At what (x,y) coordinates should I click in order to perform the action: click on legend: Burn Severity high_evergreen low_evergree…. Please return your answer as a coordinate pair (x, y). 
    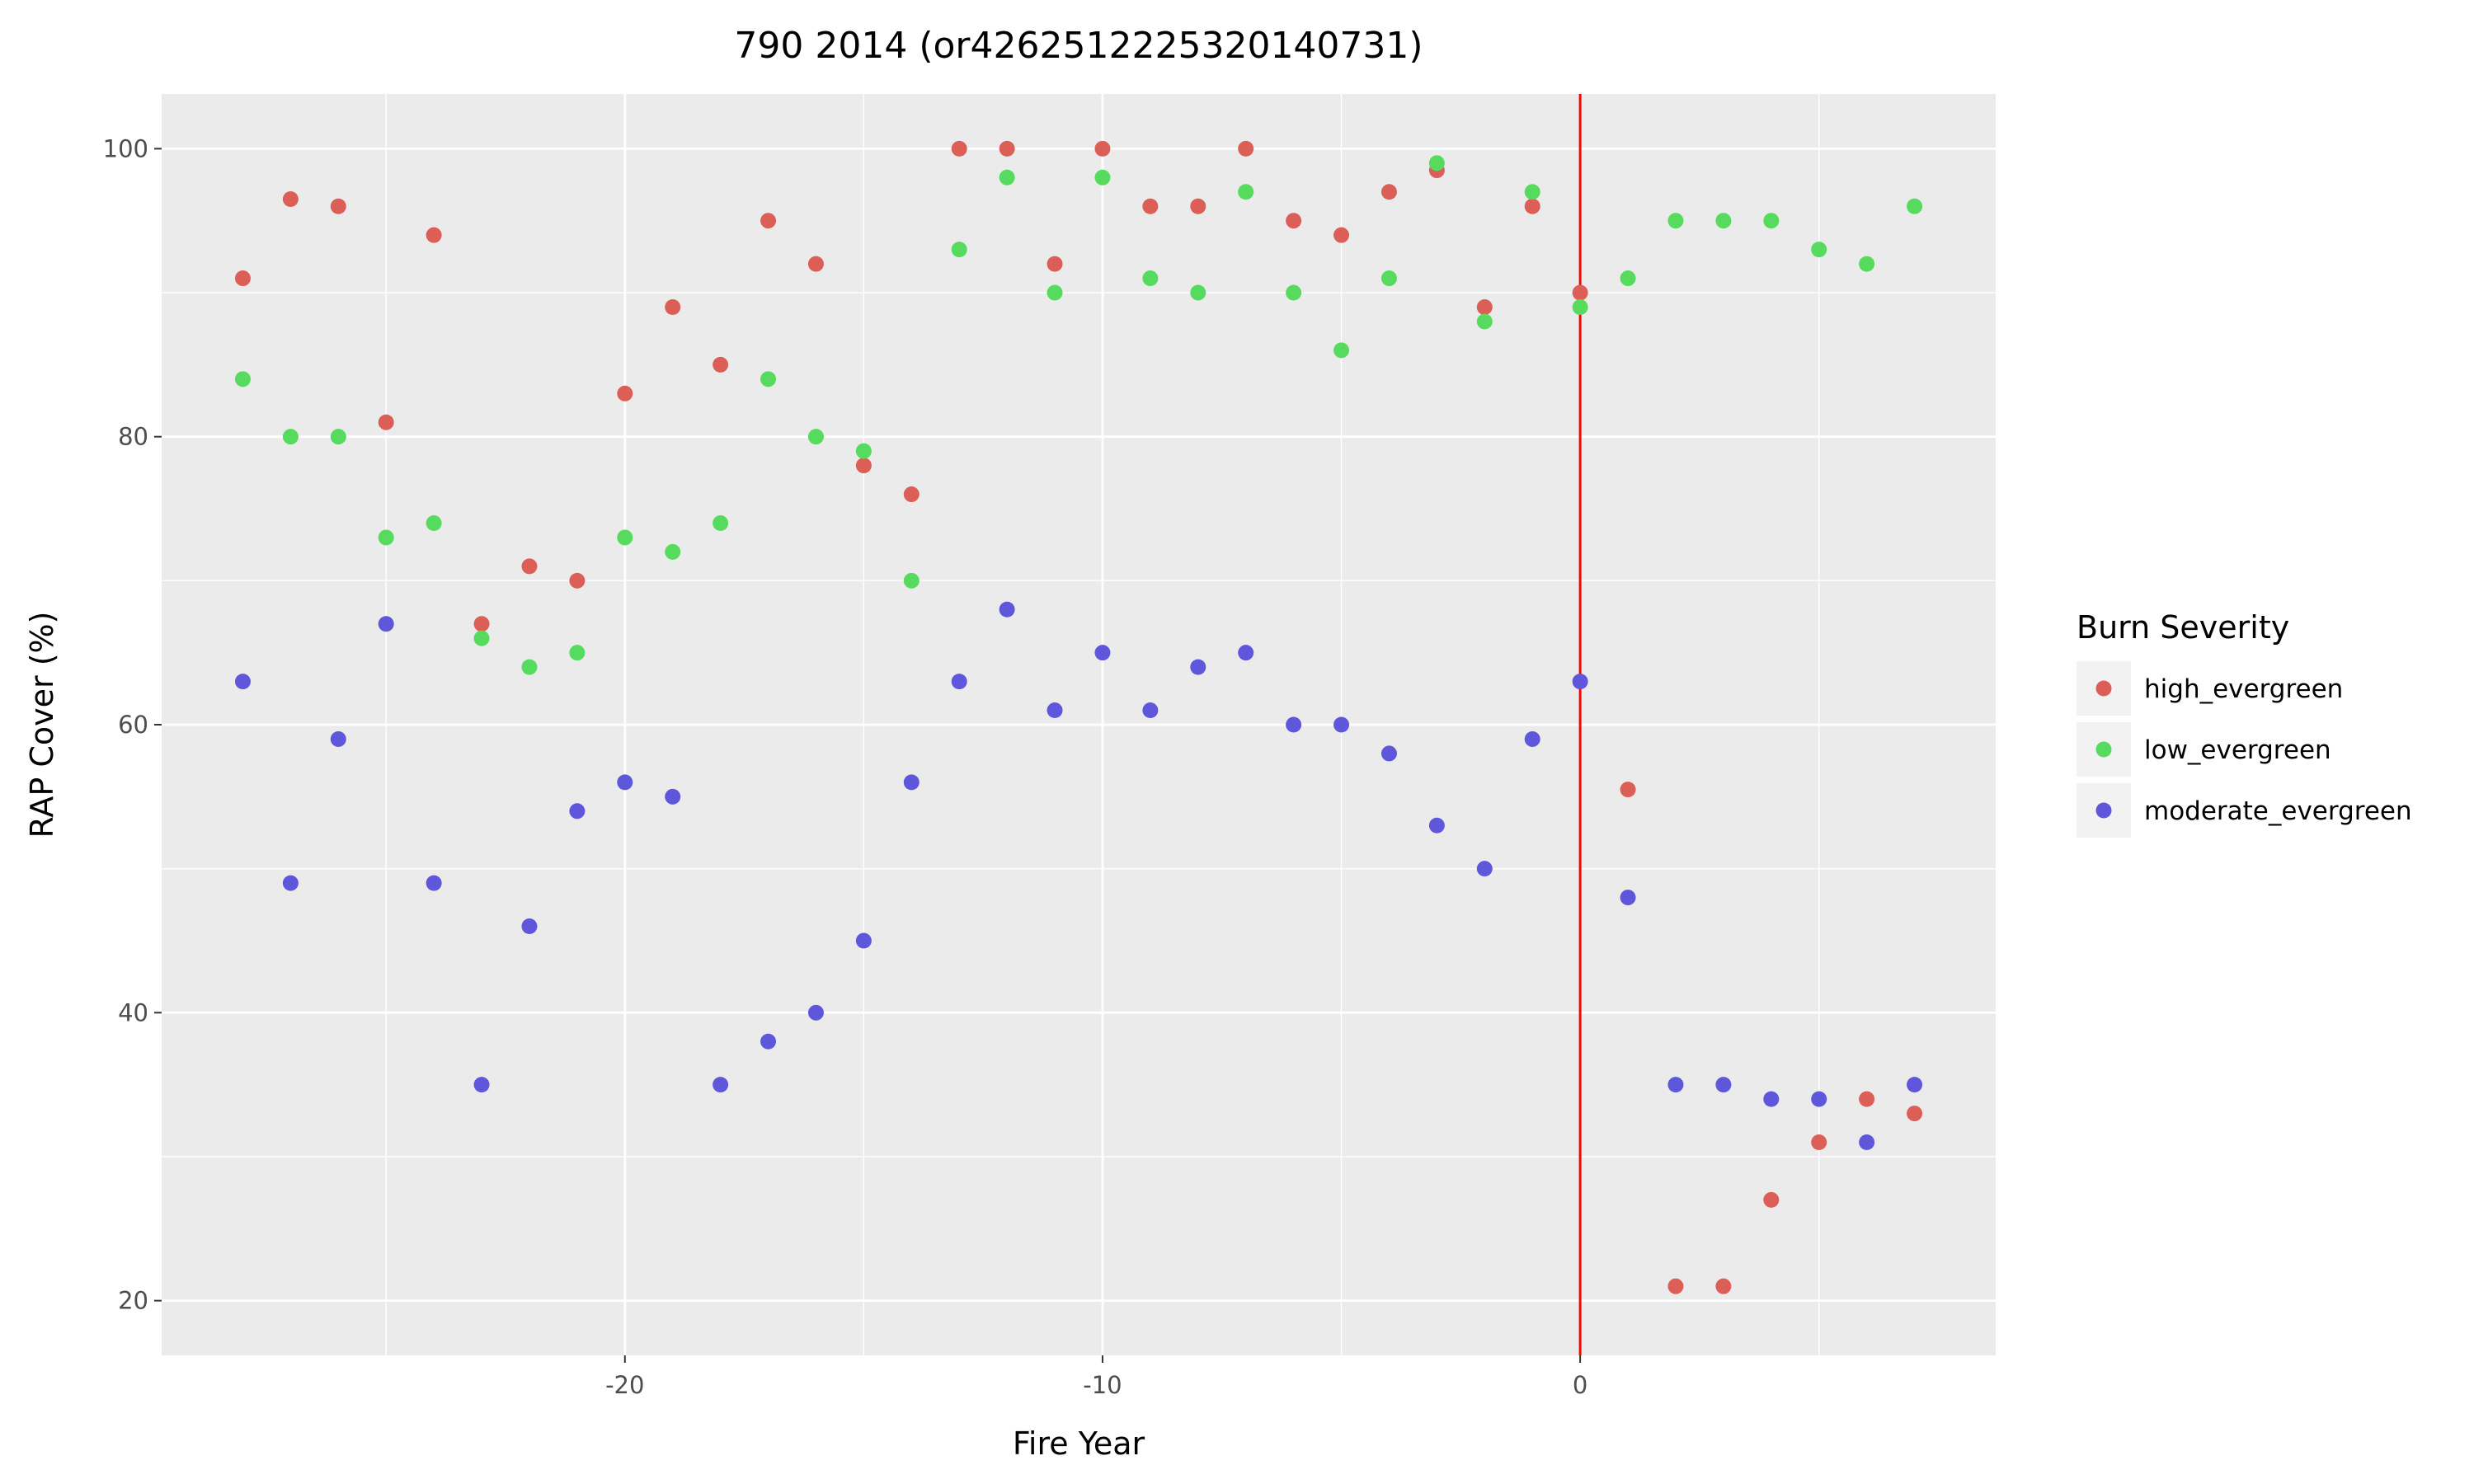
    Looking at the image, I should click on (2244, 723).